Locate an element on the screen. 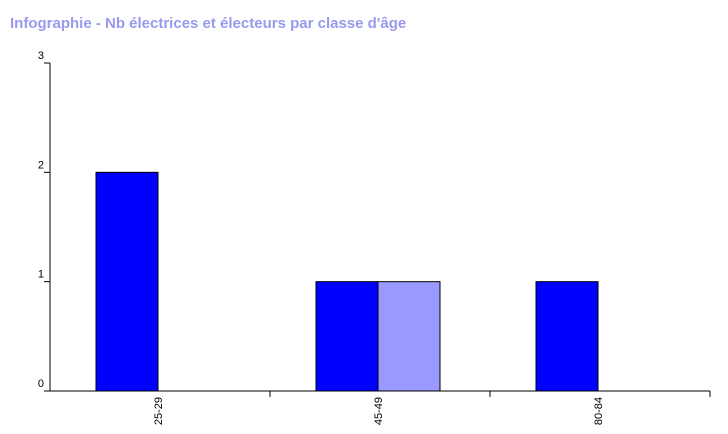  y-tick-label: 1 is located at coordinates (41, 275).